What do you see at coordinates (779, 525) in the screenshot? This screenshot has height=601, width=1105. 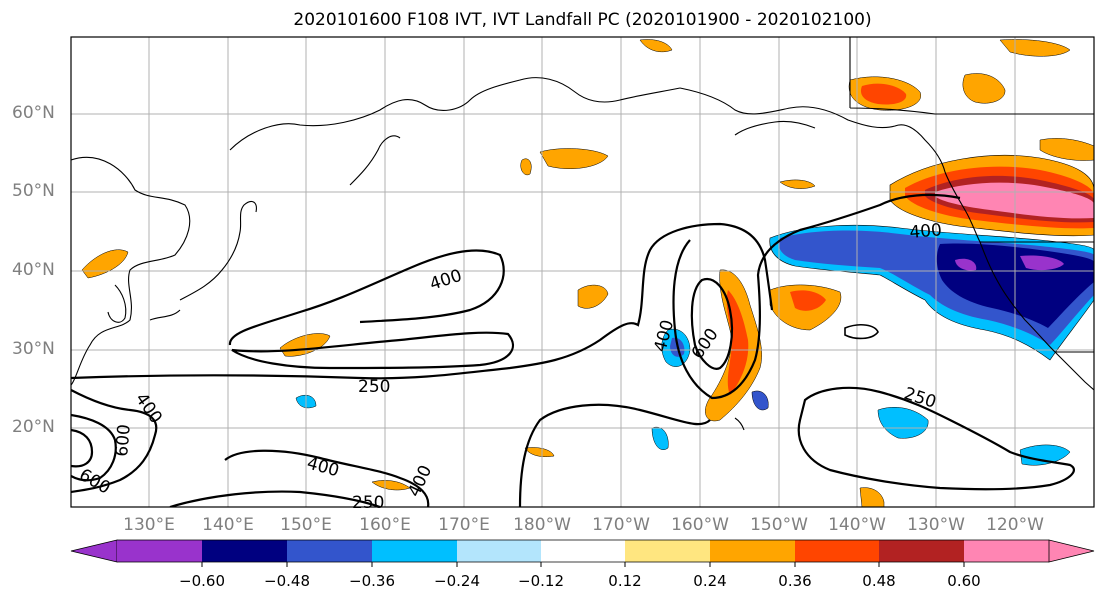 I see `lon-label: 150°W` at bounding box center [779, 525].